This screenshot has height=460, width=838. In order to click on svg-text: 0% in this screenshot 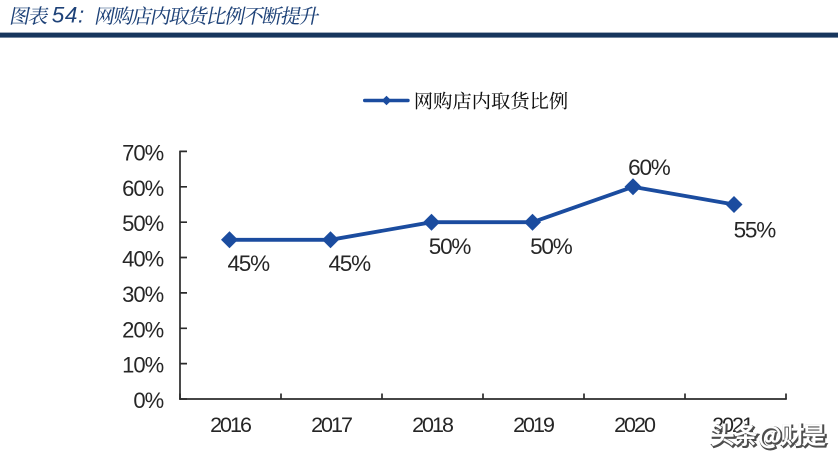, I will do `click(148, 400)`.